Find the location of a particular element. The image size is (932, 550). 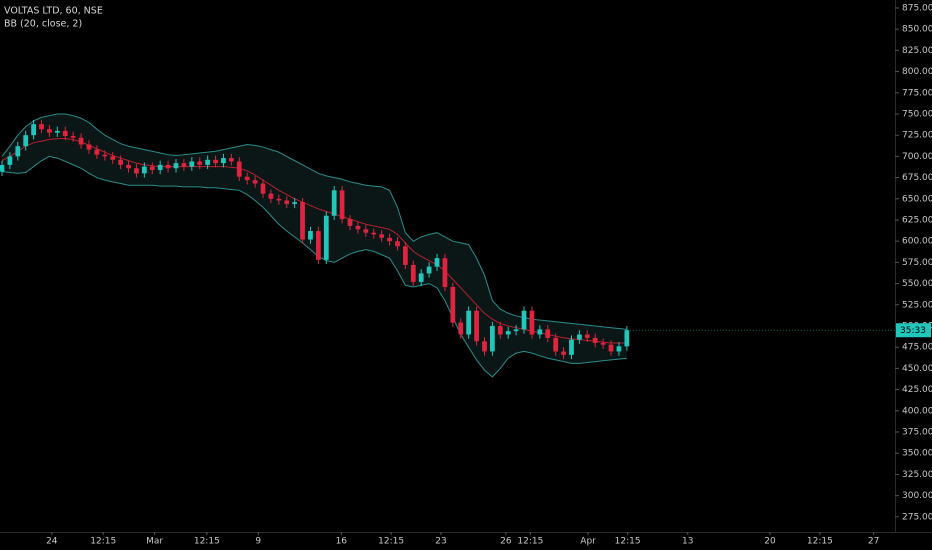

y-tick-label: 425.00 is located at coordinates (917, 390).